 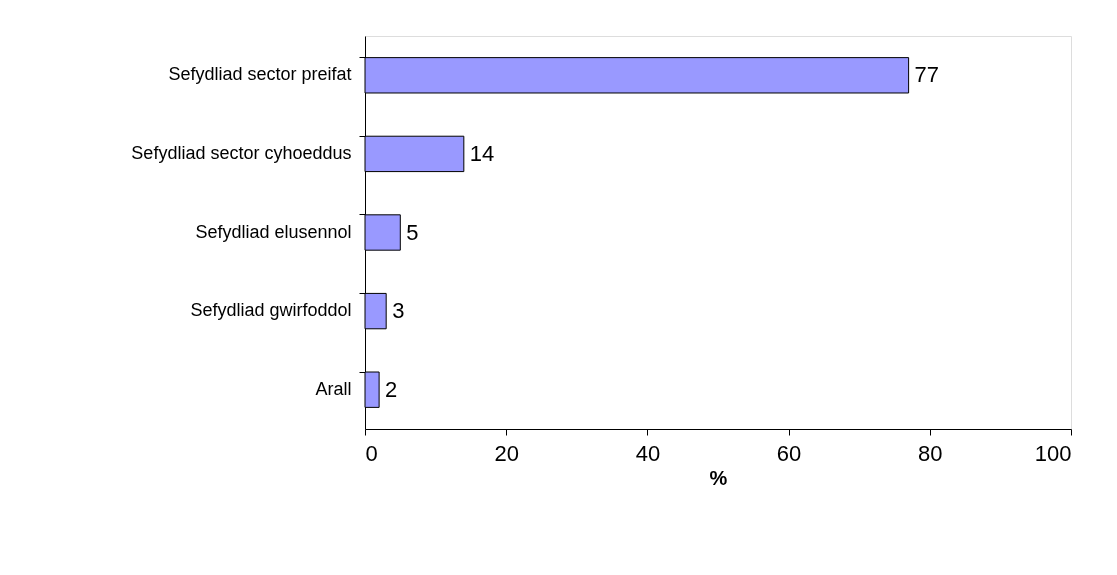 What do you see at coordinates (648, 453) in the screenshot?
I see `x-tick-label: 40` at bounding box center [648, 453].